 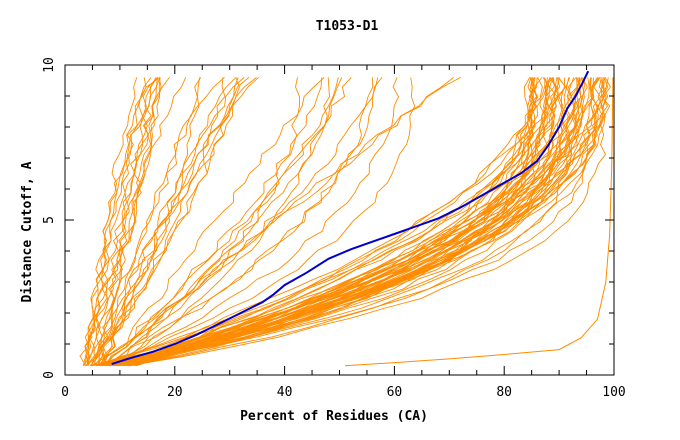 What do you see at coordinates (504, 392) in the screenshot?
I see `x-tick-label: 80` at bounding box center [504, 392].